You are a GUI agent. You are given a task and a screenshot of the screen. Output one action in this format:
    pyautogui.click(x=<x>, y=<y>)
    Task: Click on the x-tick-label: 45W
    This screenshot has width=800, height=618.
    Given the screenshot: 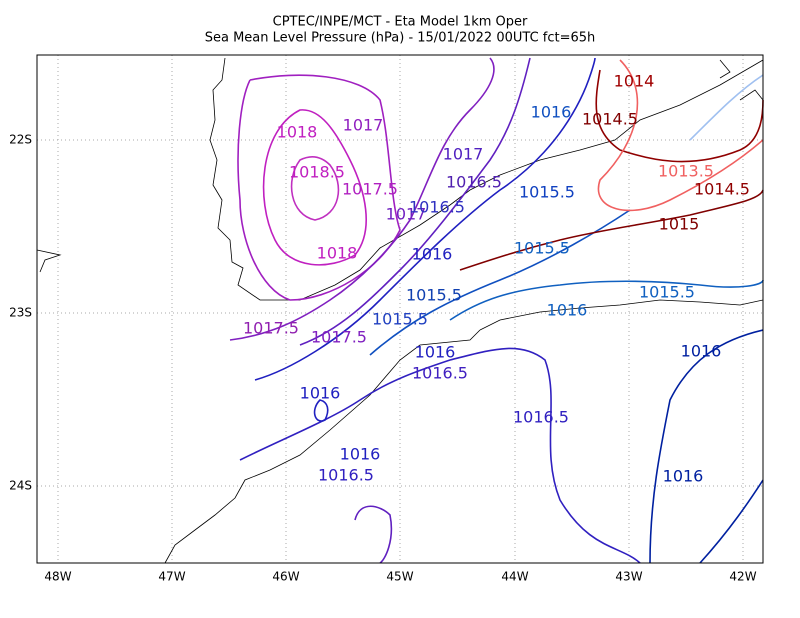 What is the action you would take?
    pyautogui.click(x=399, y=577)
    